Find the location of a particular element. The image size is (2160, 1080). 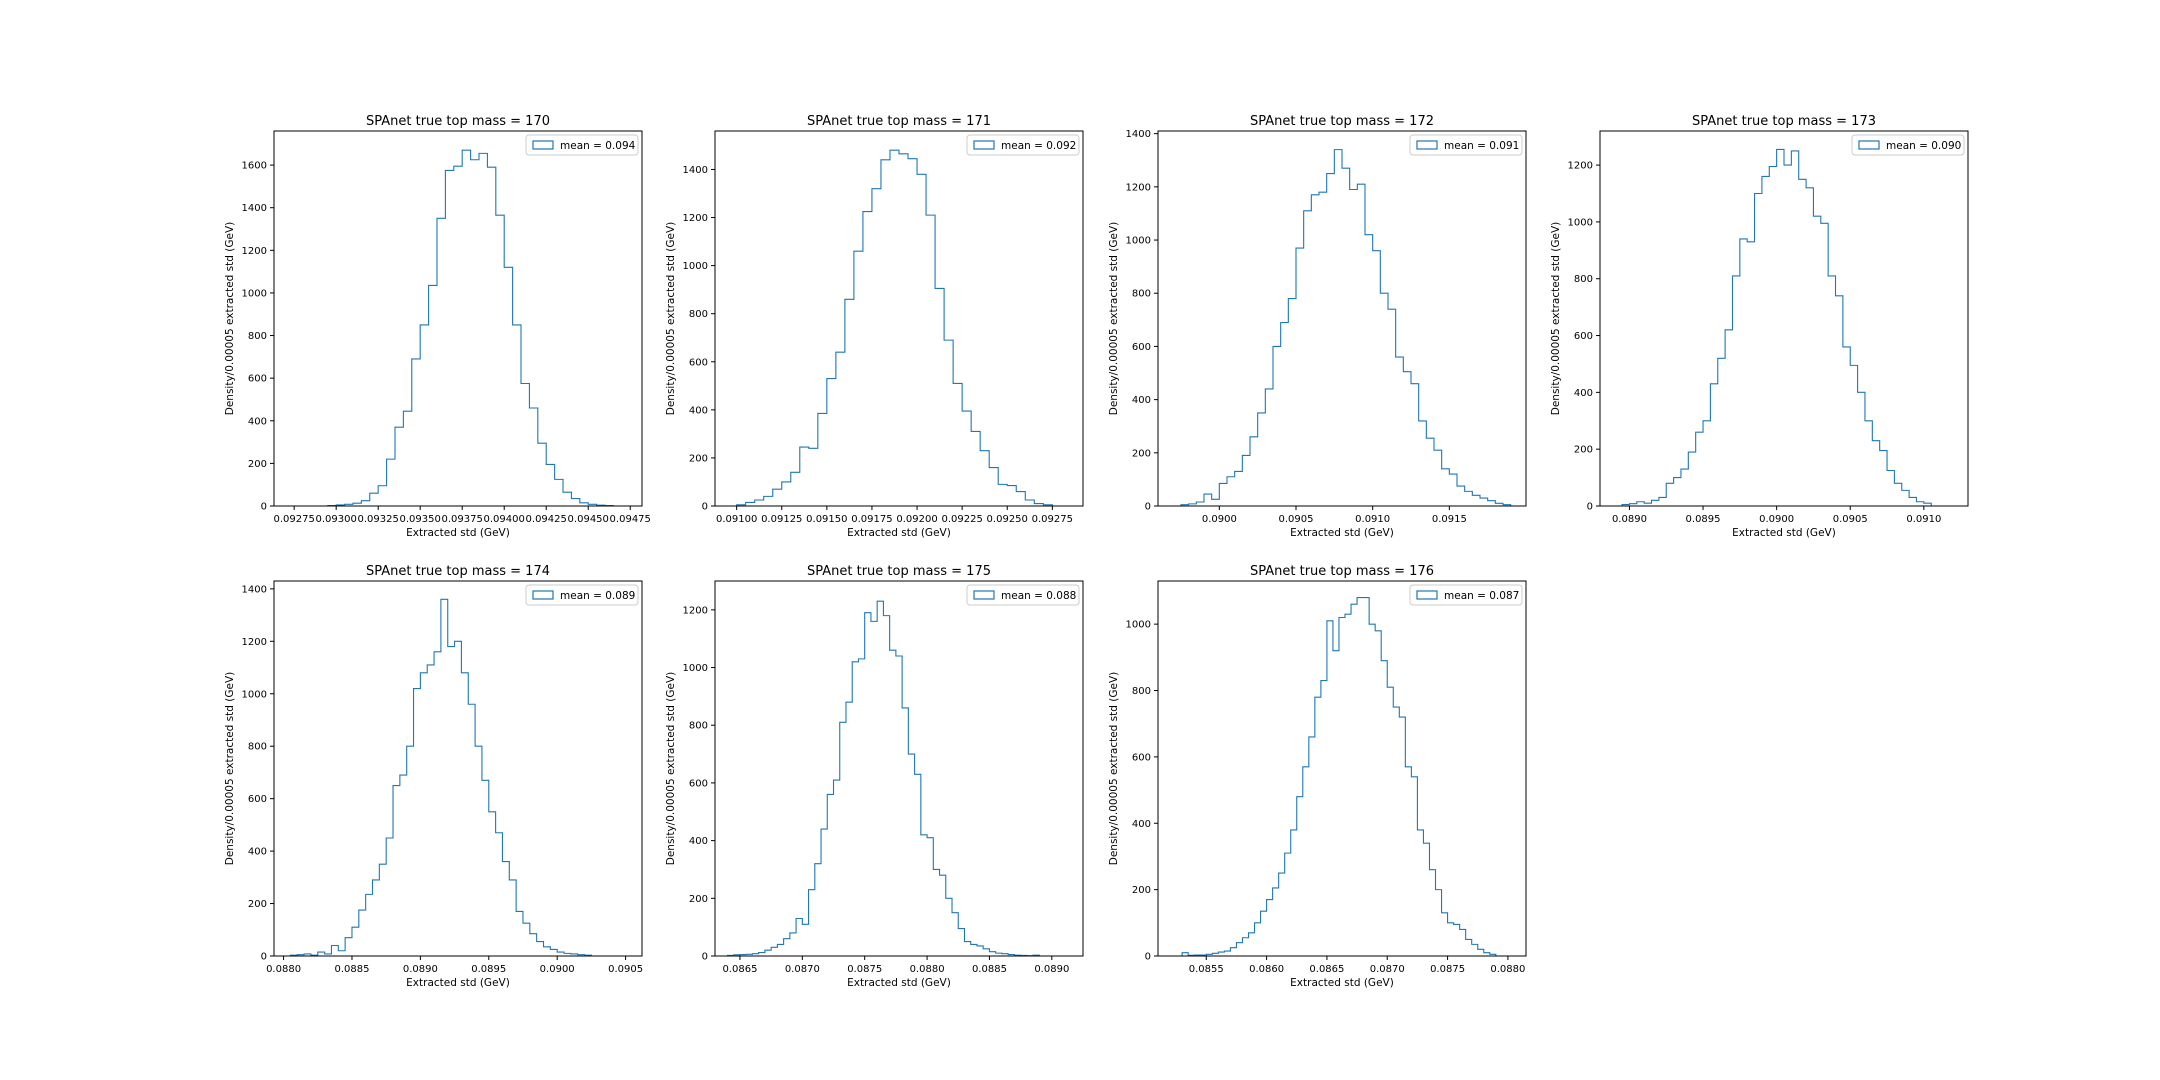

x-tick-label: 0.0880 is located at coordinates (1507, 969).